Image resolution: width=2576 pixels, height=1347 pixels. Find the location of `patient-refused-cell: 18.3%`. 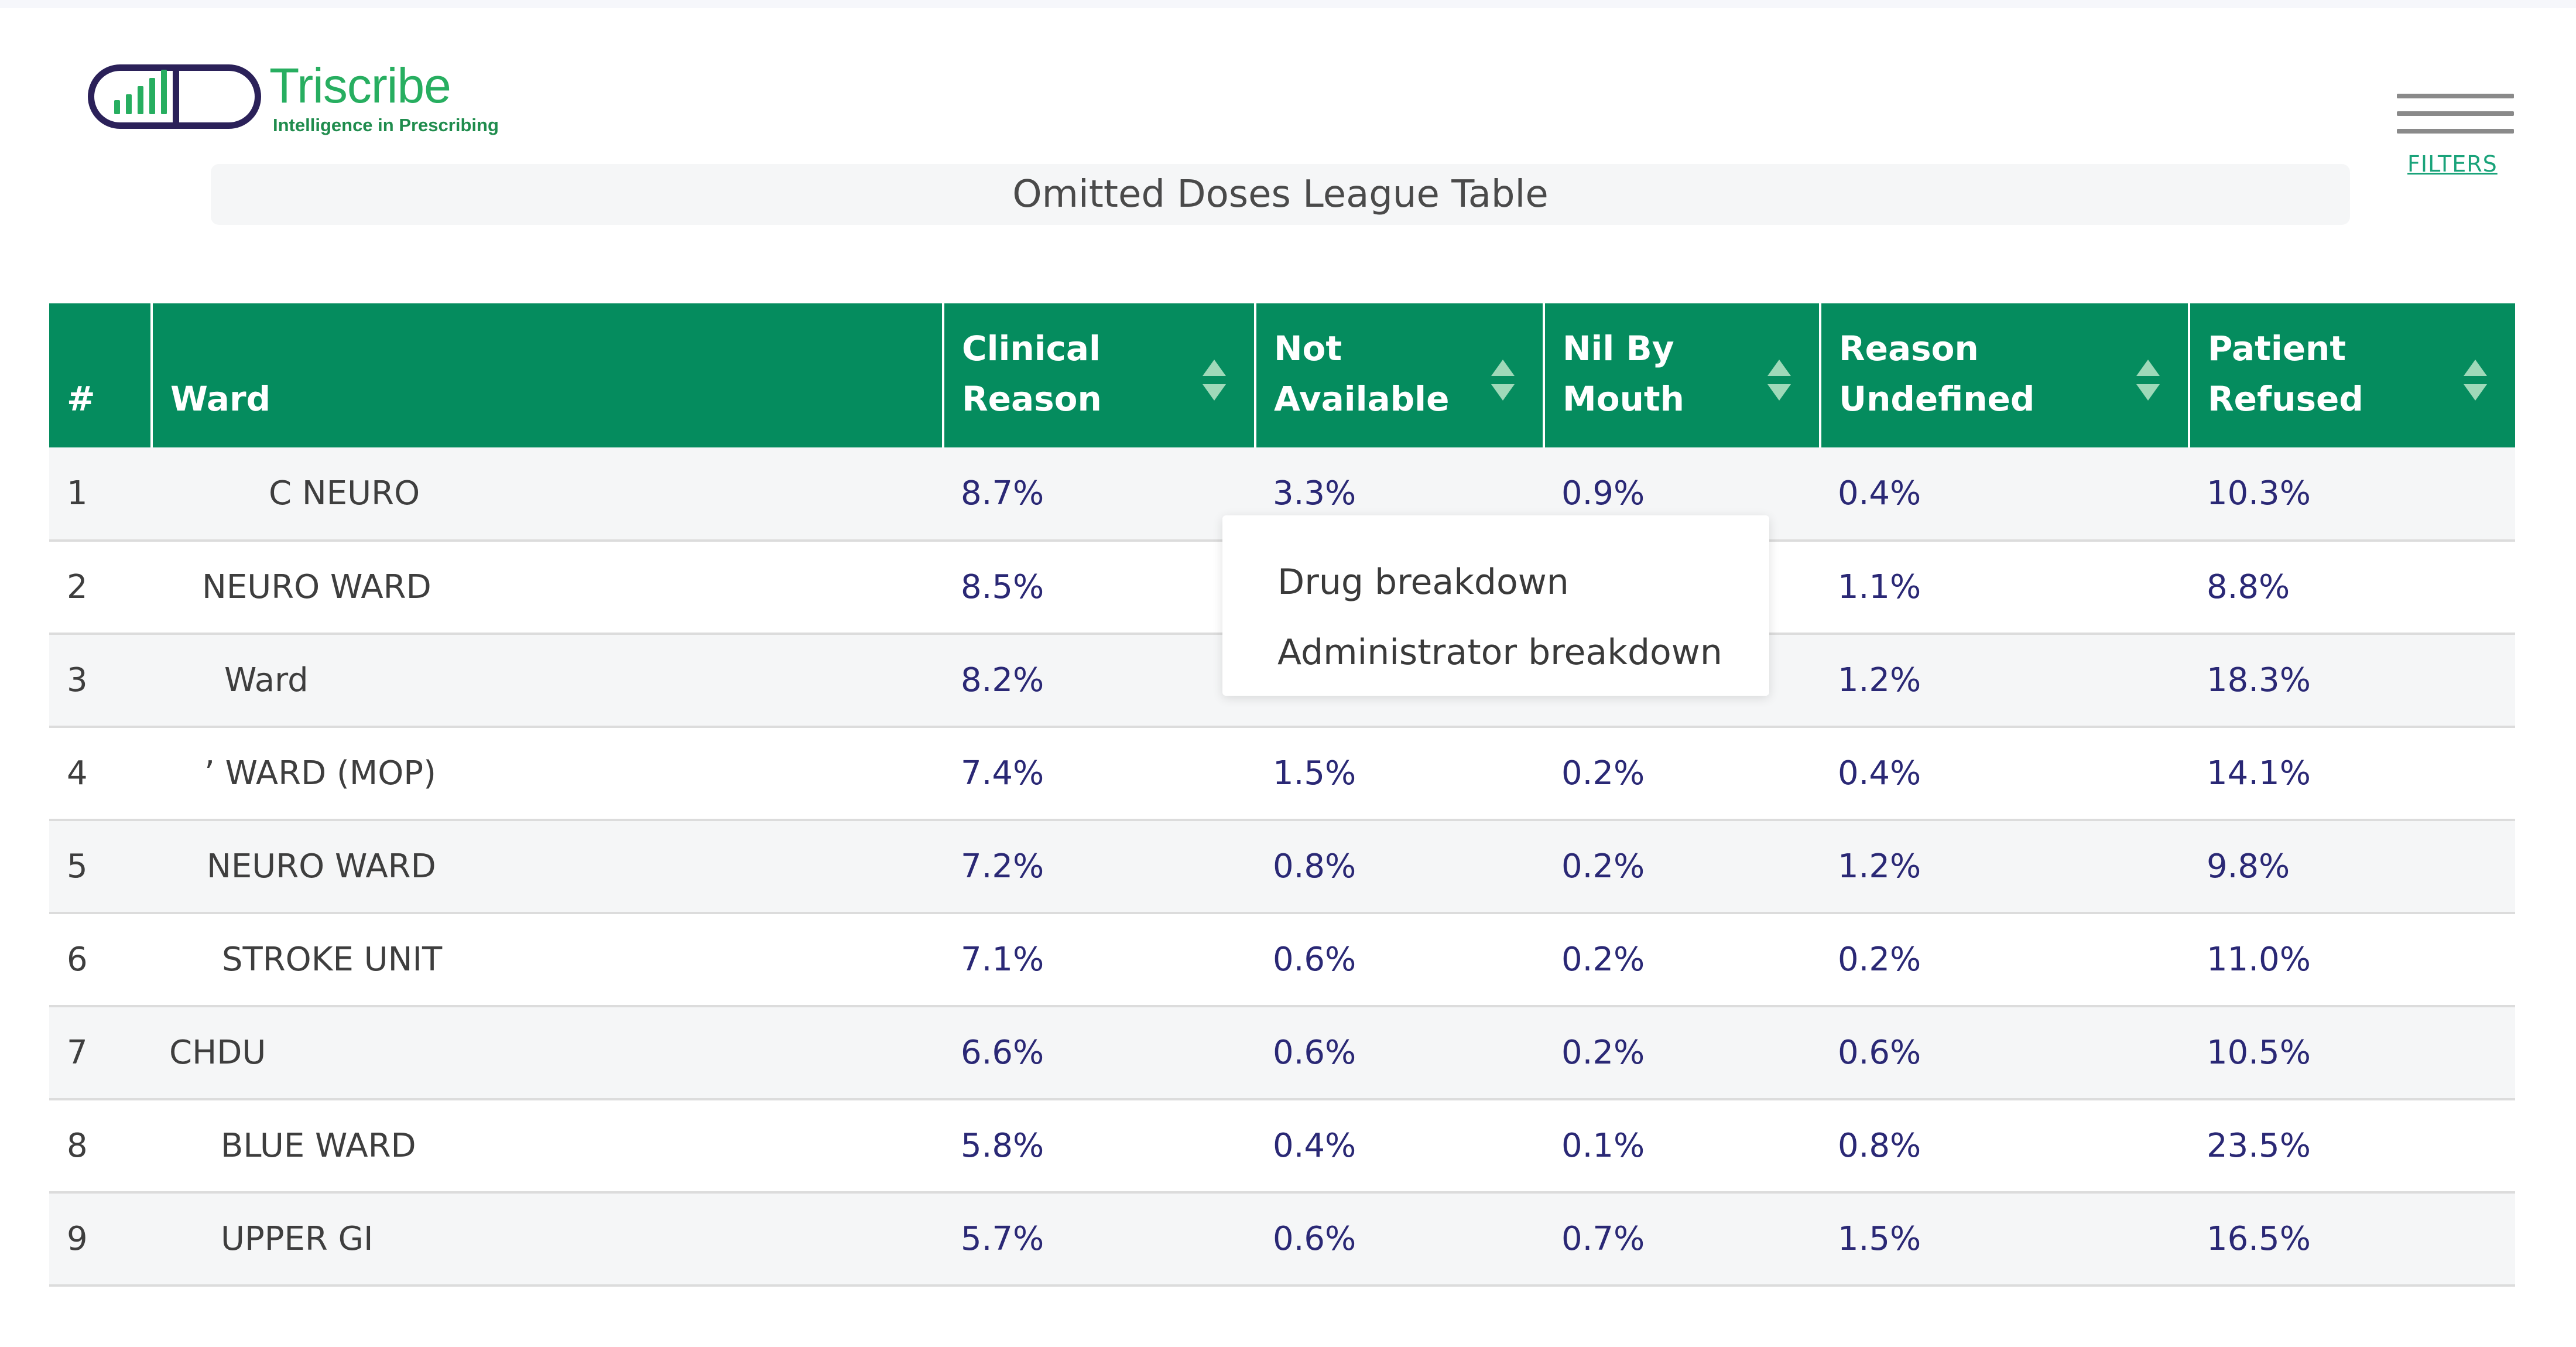

patient-refused-cell: 18.3% is located at coordinates (2352, 681).